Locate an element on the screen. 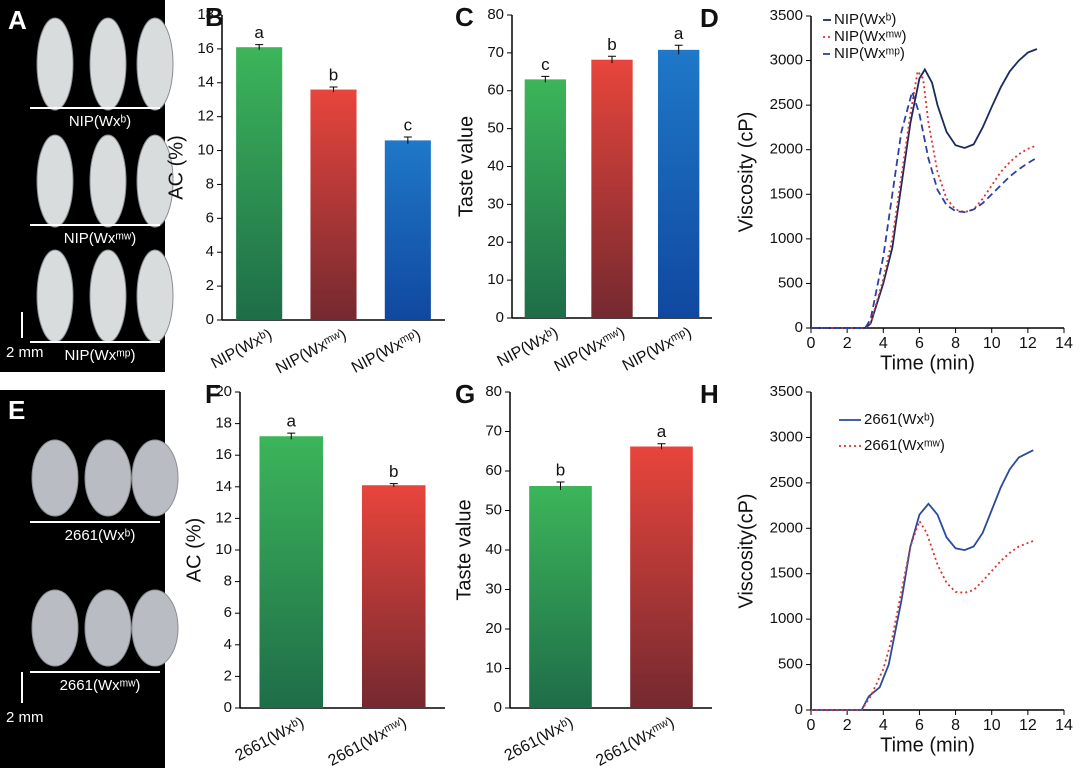 This screenshot has width=1080, height=780. y-tick-label: 40 is located at coordinates (493, 549).